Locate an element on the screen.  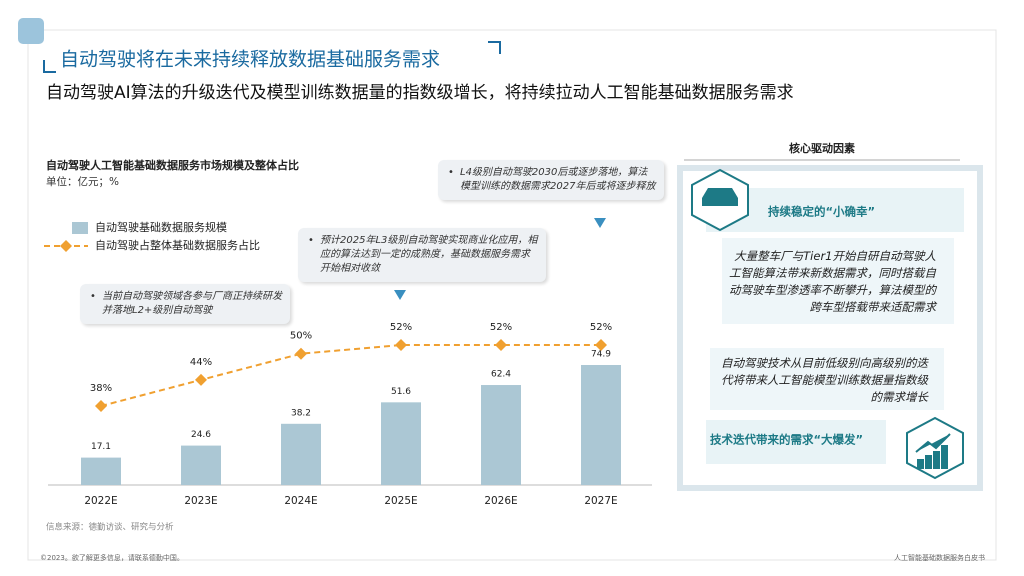
chart-title: 自动驾驶人工智能基础数据服务市场规模及整体占比 is located at coordinates (172, 165).